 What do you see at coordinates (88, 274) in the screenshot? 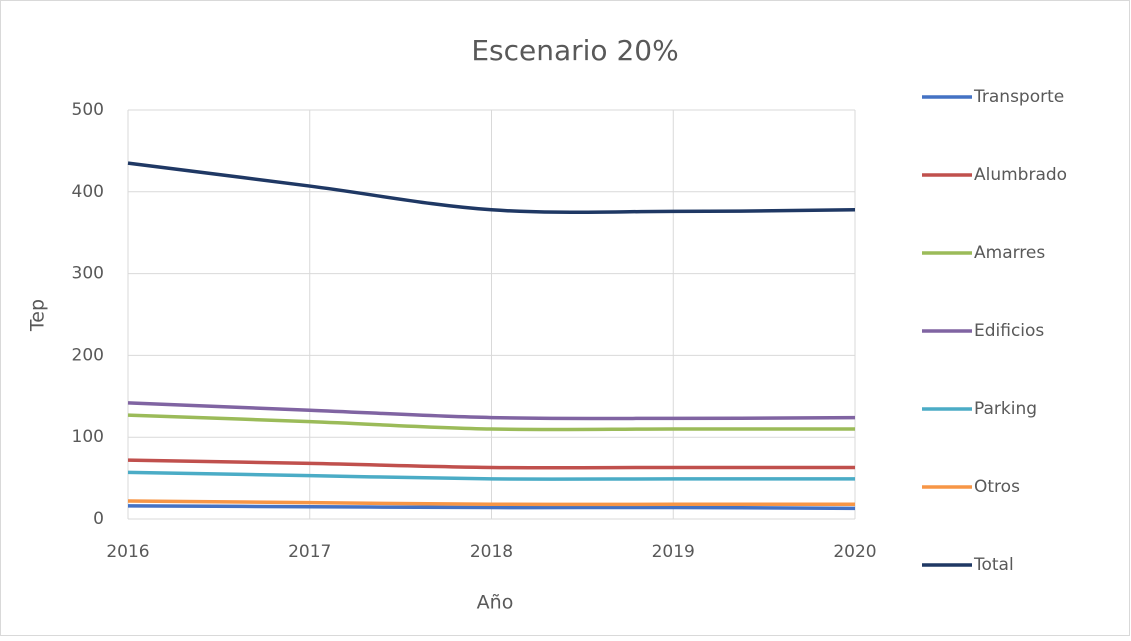
I see `y-tick-label: 300` at bounding box center [88, 274].